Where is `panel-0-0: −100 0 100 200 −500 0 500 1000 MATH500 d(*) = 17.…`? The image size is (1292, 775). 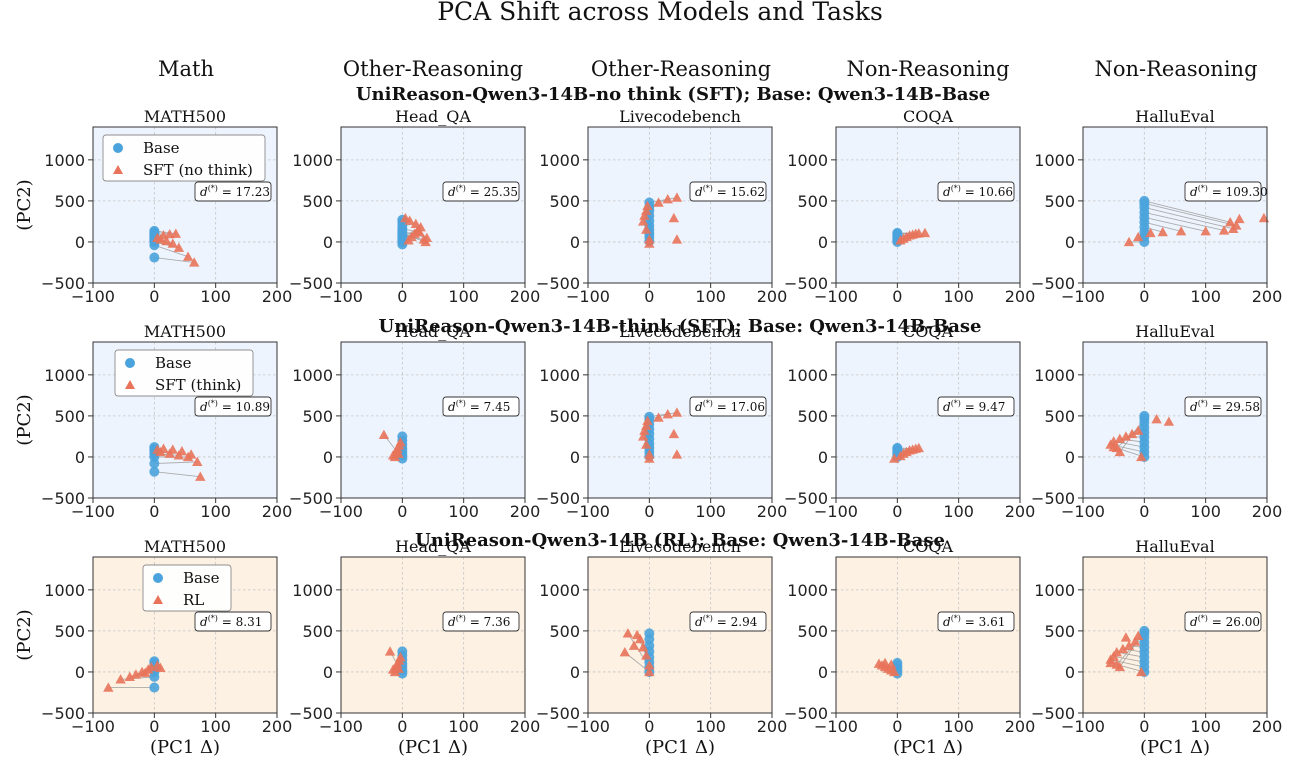 panel-0-0: −100 0 100 200 −500 0 500 1000 MATH500 d(*) = 17.… is located at coordinates (153, 206).